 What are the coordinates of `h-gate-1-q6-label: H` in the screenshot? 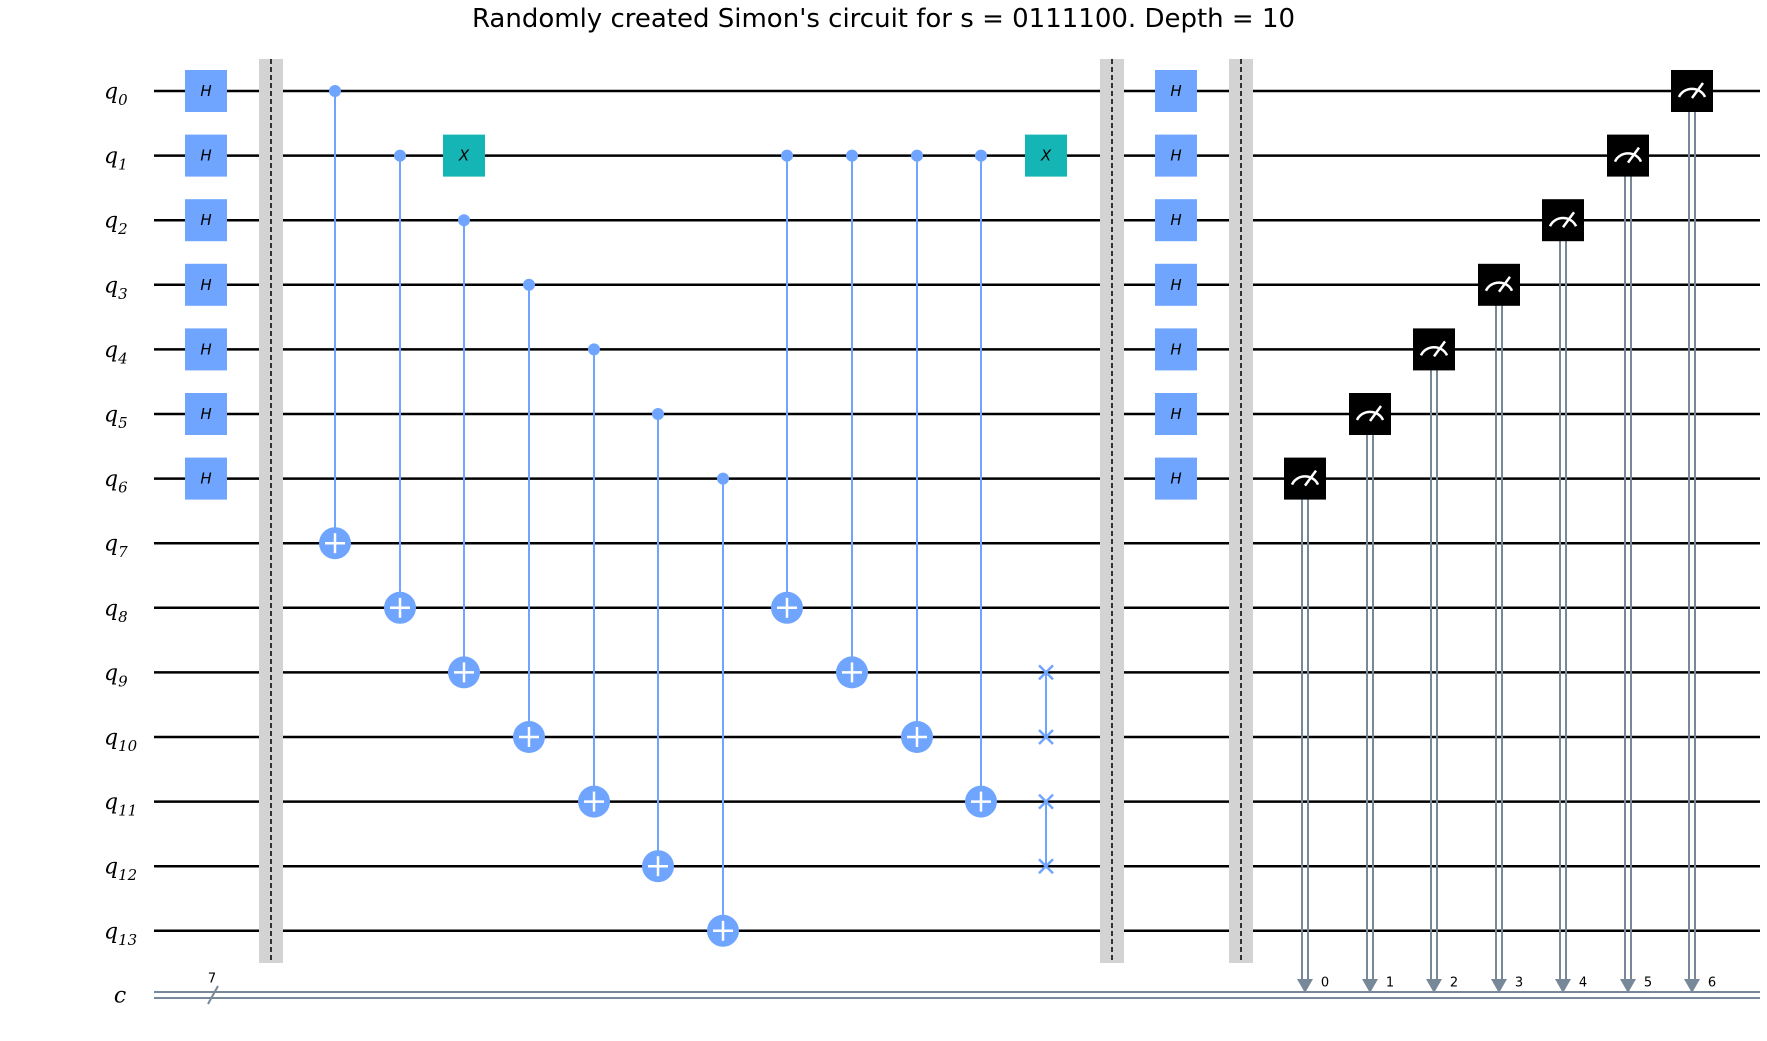 It's located at (205, 479).